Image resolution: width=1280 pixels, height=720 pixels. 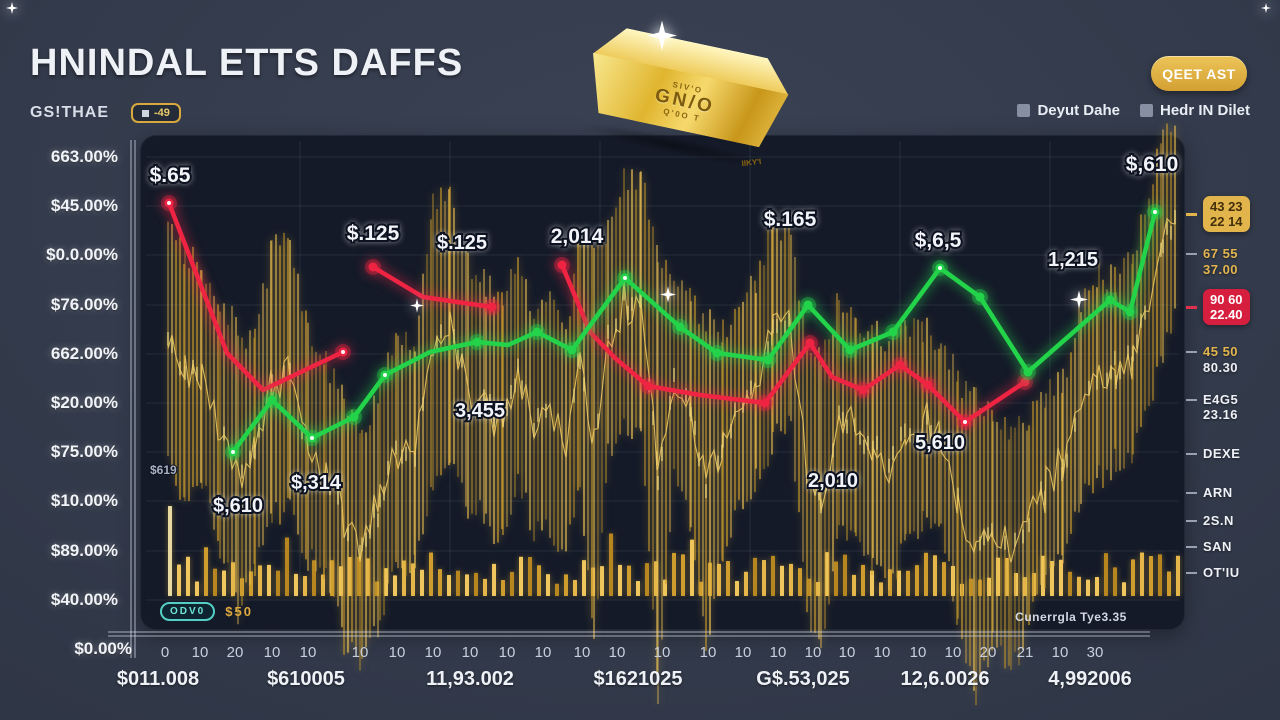 What do you see at coordinates (1212, 367) in the screenshot?
I see `price-panel-label: 80.30` at bounding box center [1212, 367].